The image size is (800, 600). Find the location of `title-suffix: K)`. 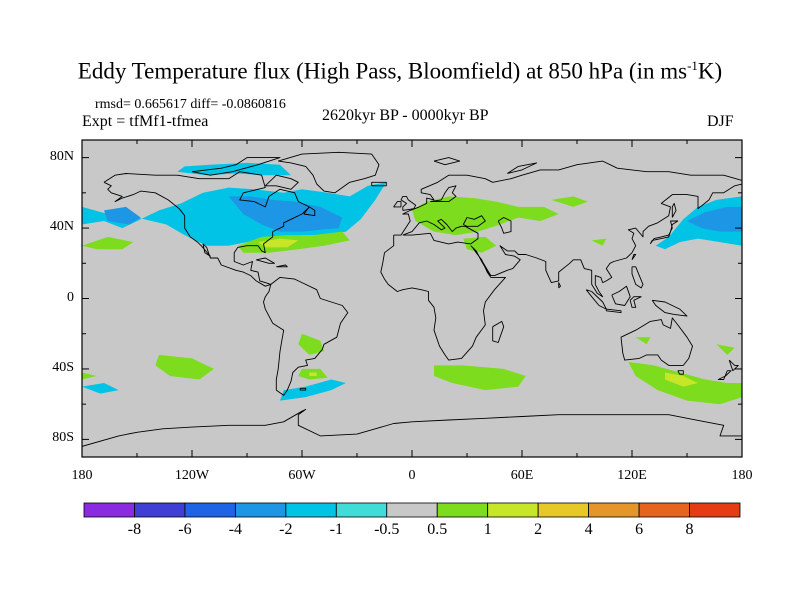

title-suffix: K) is located at coordinates (710, 71).